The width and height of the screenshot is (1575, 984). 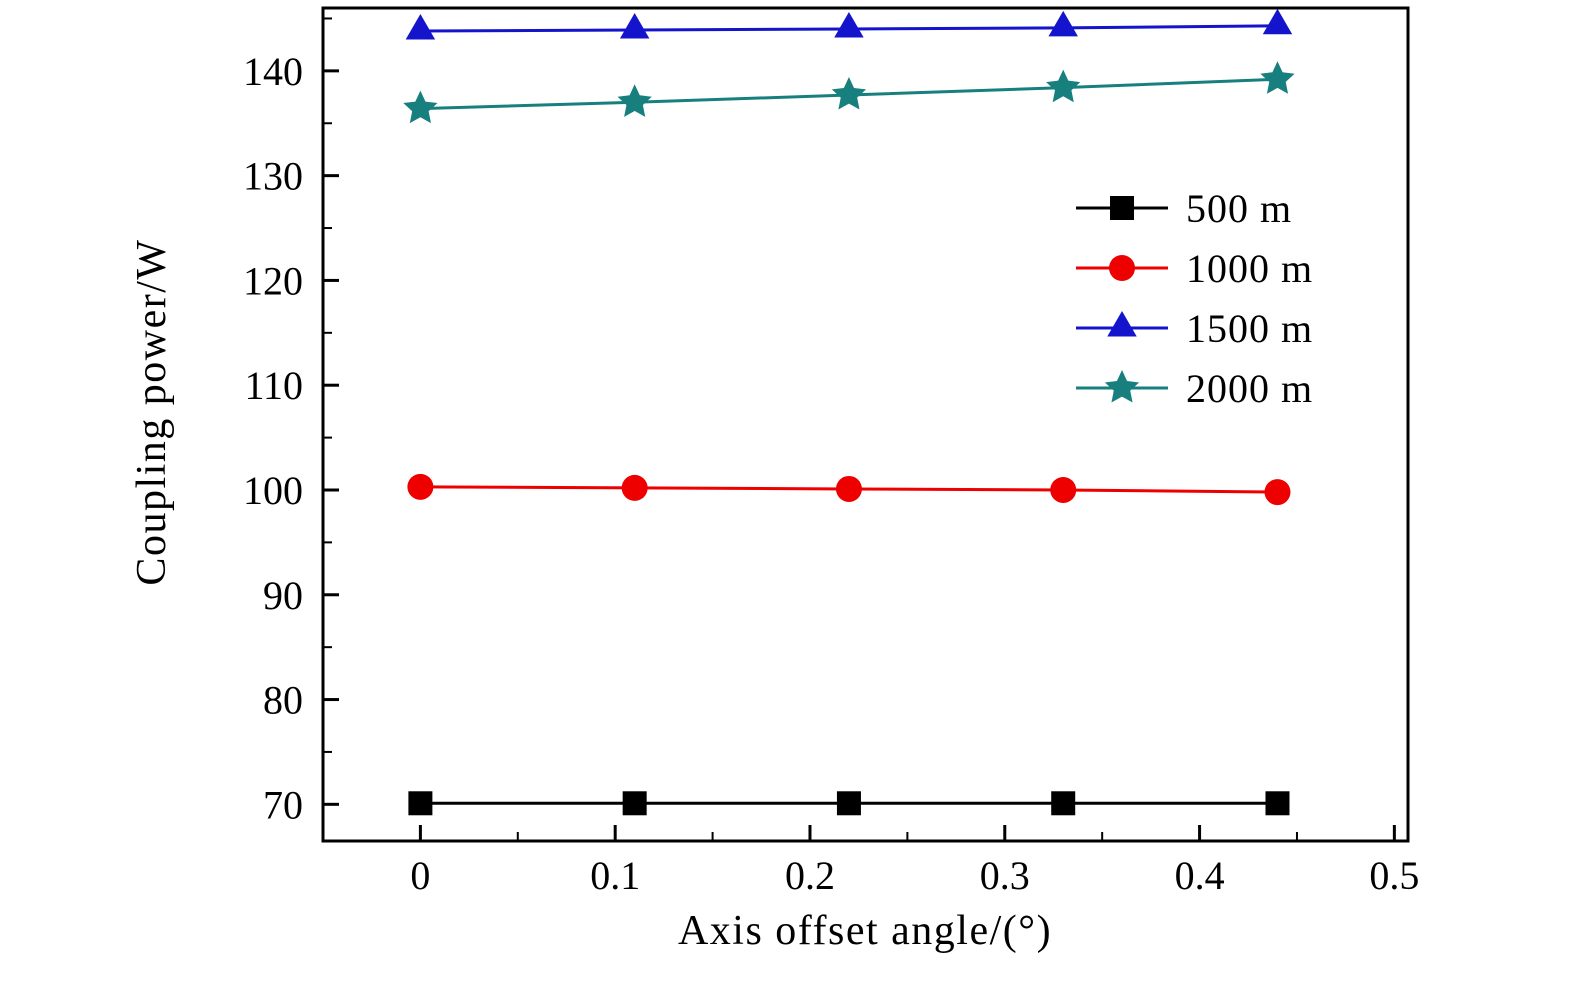 What do you see at coordinates (283, 595) in the screenshot?
I see `y-tick-label: 90` at bounding box center [283, 595].